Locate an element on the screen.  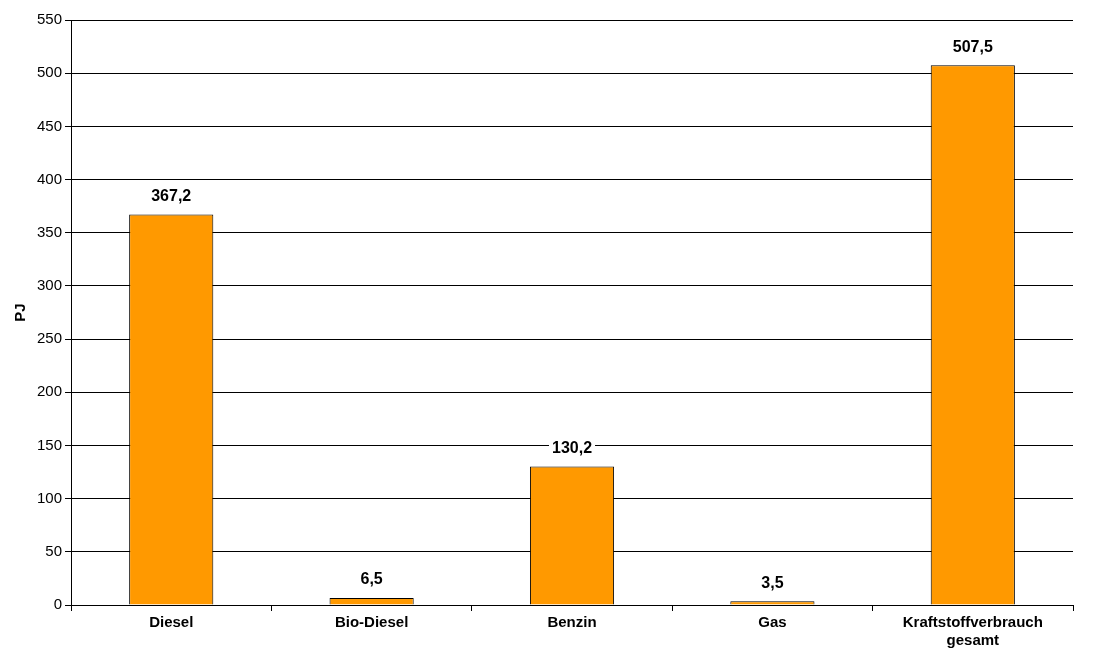
data-label: 130,2 is located at coordinates (572, 447).